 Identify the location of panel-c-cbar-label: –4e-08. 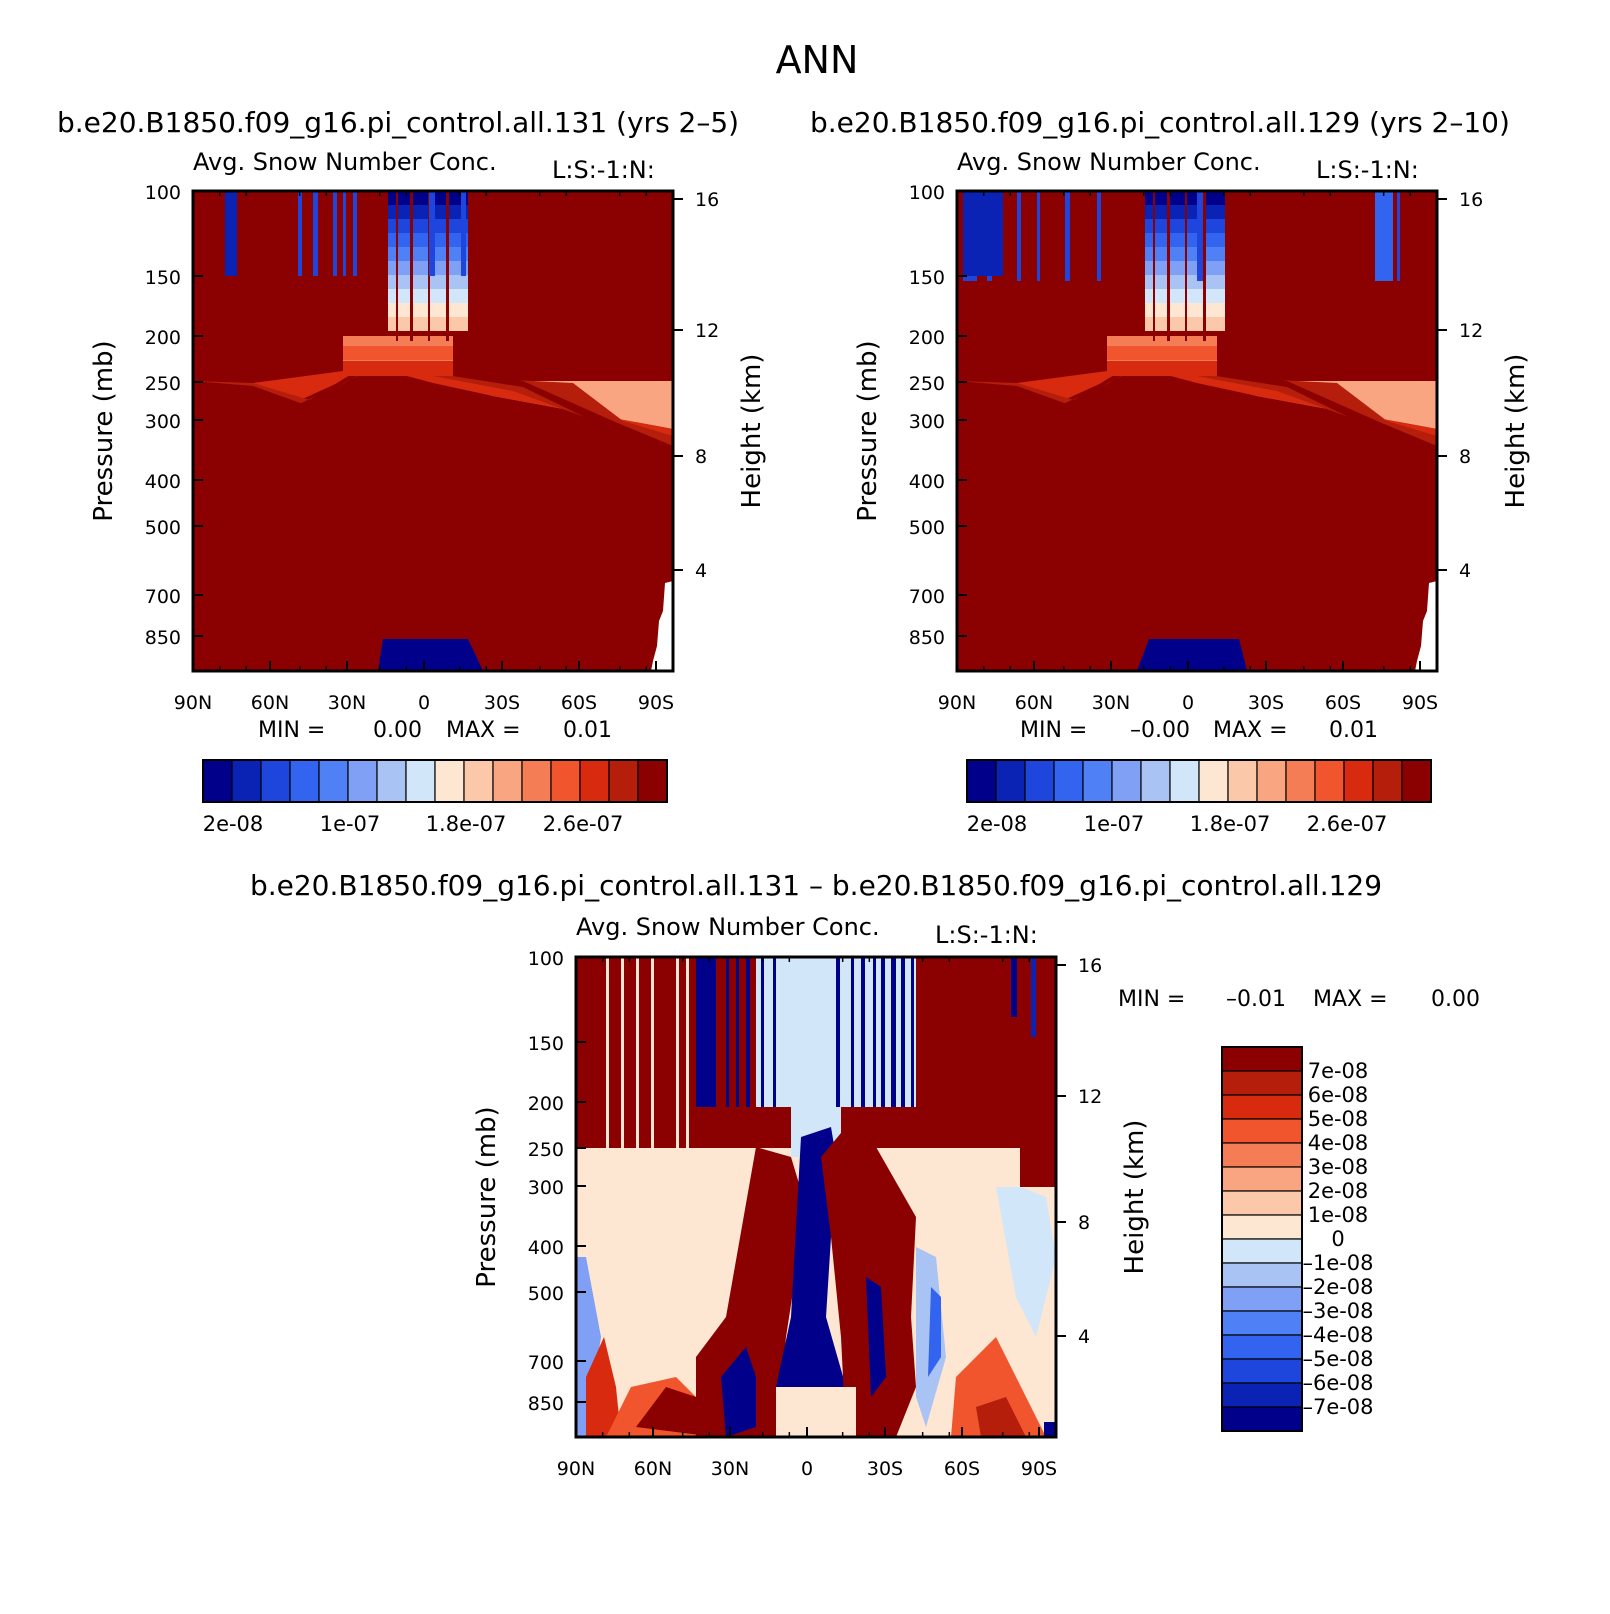
(1337, 1335).